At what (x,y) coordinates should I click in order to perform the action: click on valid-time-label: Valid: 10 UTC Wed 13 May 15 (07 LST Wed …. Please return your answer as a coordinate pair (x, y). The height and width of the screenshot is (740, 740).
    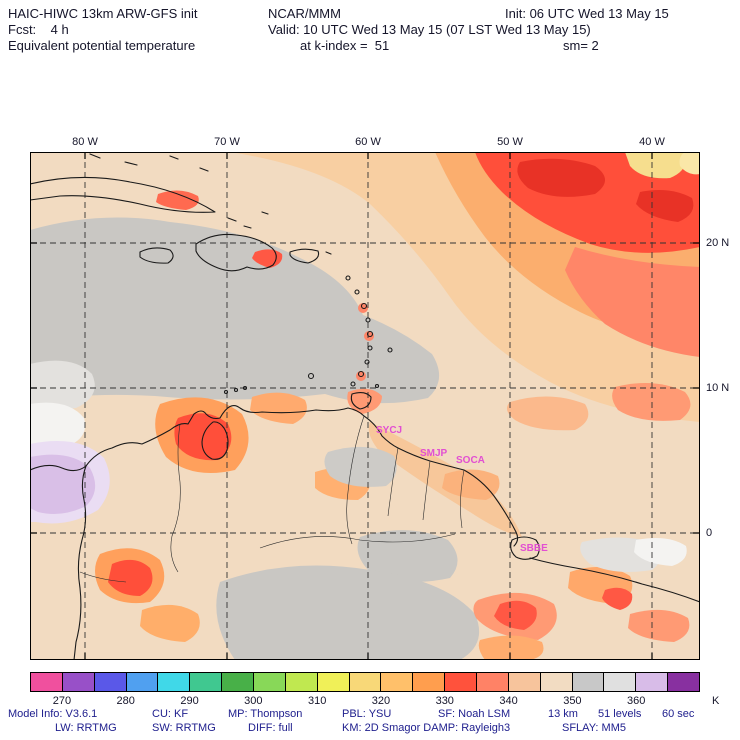
    Looking at the image, I should click on (429, 29).